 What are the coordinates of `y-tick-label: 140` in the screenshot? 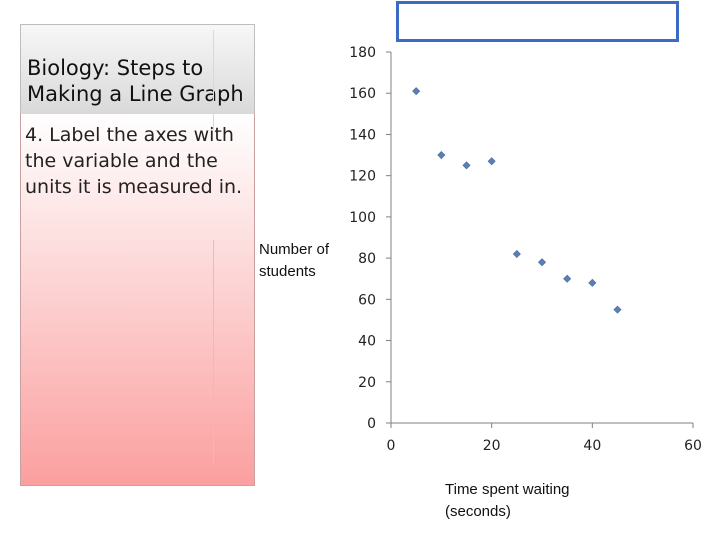 It's located at (362, 135).